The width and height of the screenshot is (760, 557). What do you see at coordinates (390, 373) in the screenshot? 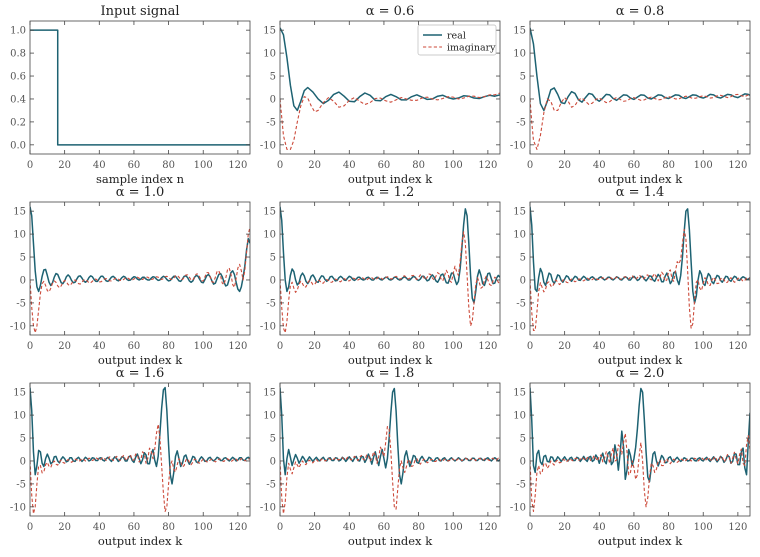
I see `panel-title: α = 1.8` at bounding box center [390, 373].